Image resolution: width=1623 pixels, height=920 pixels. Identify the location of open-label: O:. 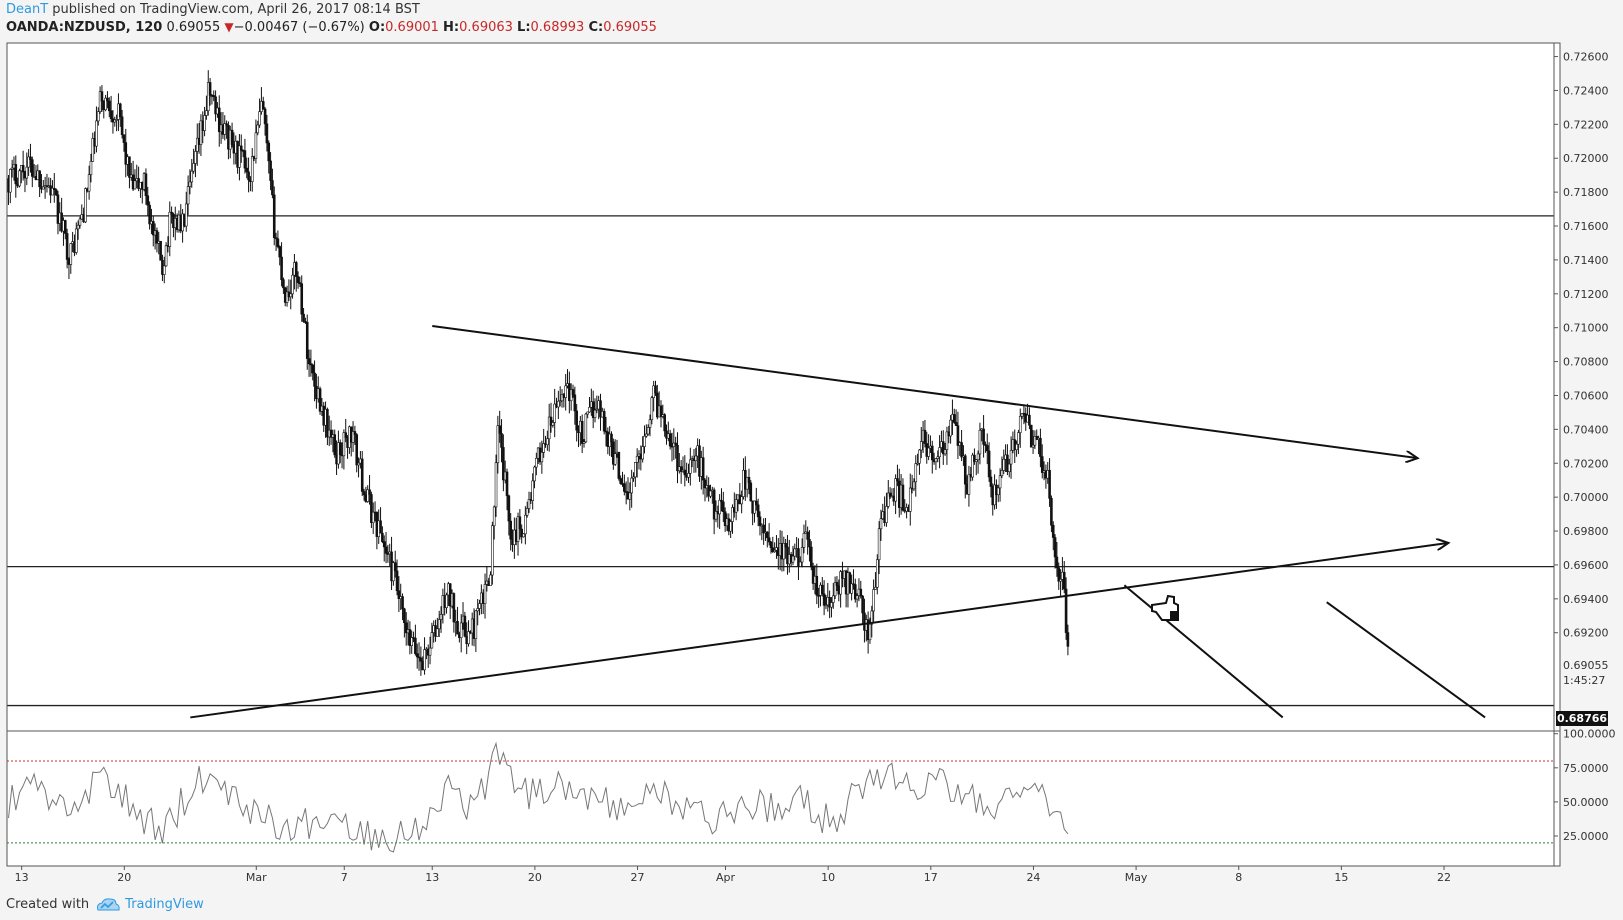
(377, 27).